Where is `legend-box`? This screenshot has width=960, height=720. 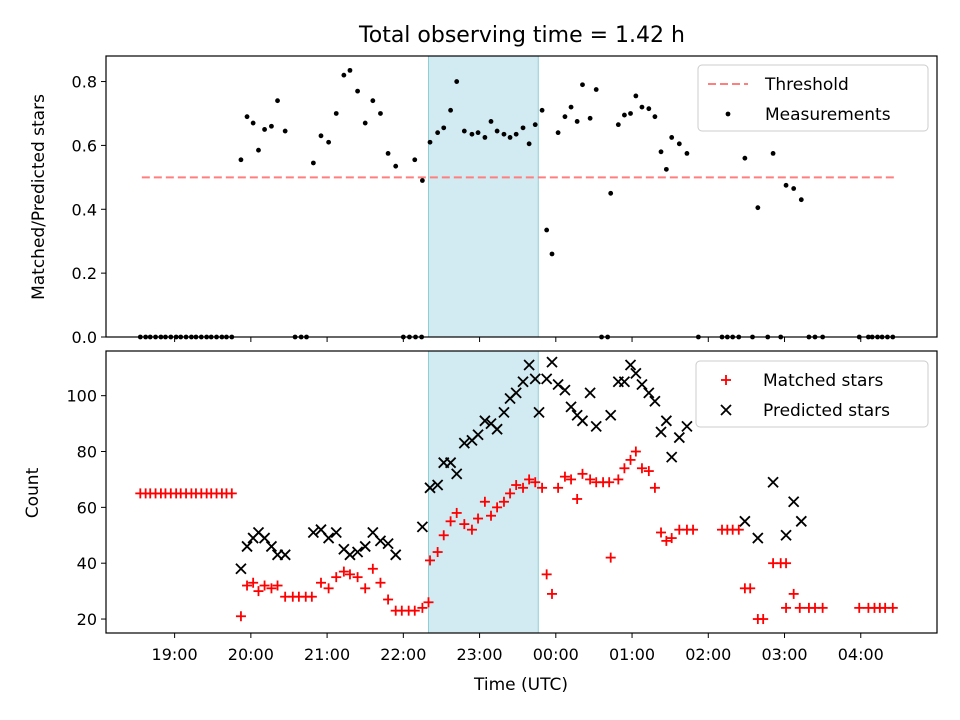
legend-box is located at coordinates (813, 98).